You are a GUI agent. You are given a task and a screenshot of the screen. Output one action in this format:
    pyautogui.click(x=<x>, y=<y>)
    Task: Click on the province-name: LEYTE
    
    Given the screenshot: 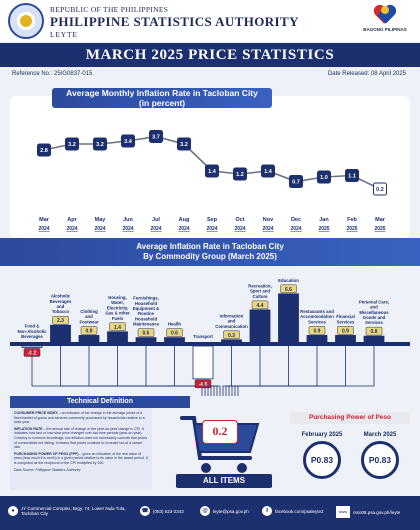 What is the action you would take?
    pyautogui.click(x=64, y=34)
    